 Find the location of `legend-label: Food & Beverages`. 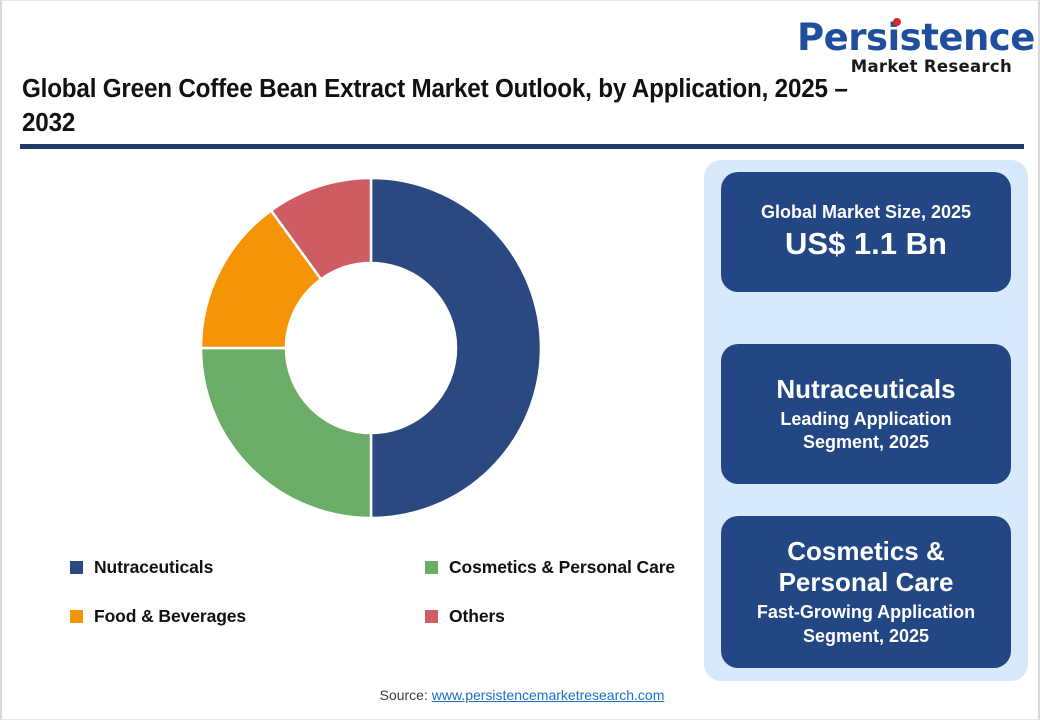

legend-label: Food & Beverages is located at coordinates (170, 616).